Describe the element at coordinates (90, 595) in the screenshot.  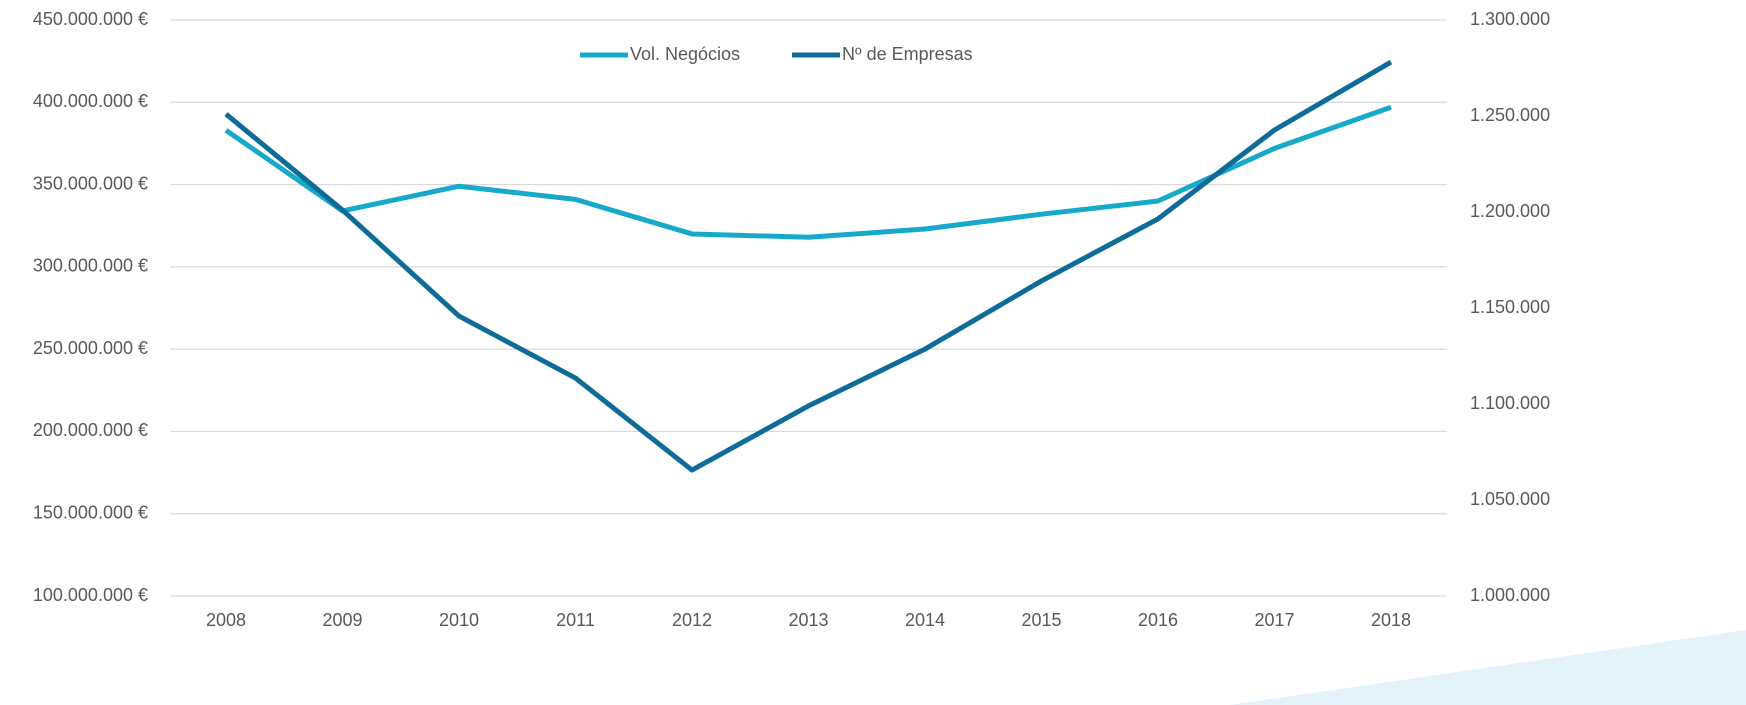
I see `y-tick-label: 100.000.000 €` at that location.